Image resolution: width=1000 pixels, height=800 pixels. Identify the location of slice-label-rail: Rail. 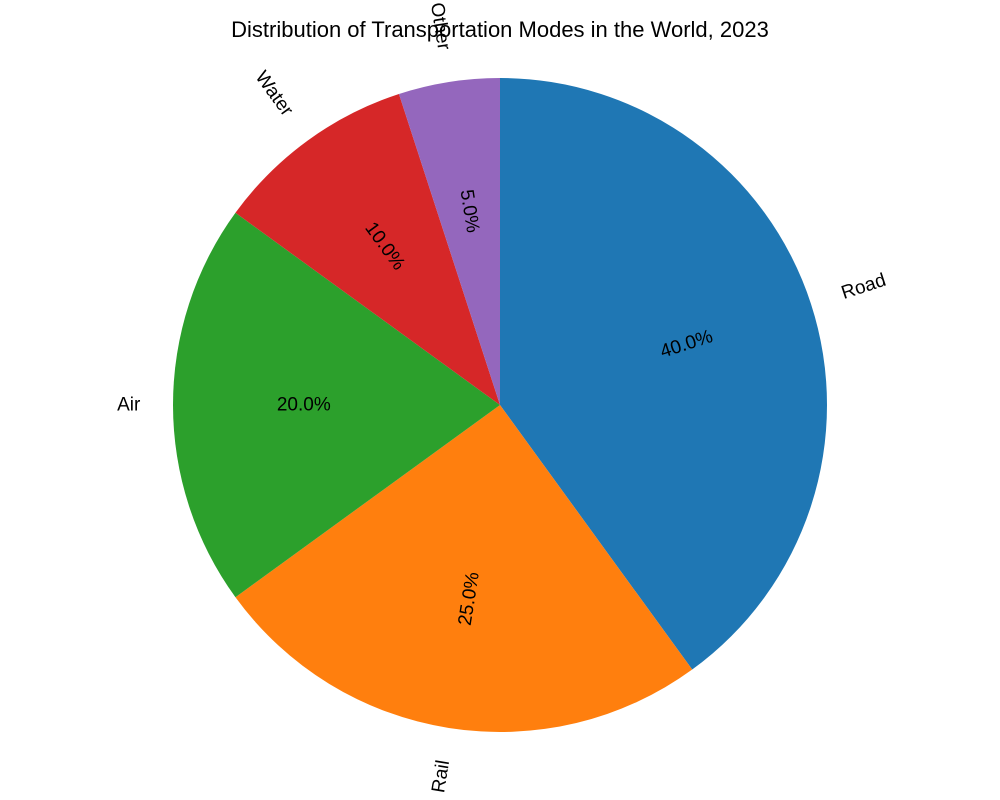
(441, 777).